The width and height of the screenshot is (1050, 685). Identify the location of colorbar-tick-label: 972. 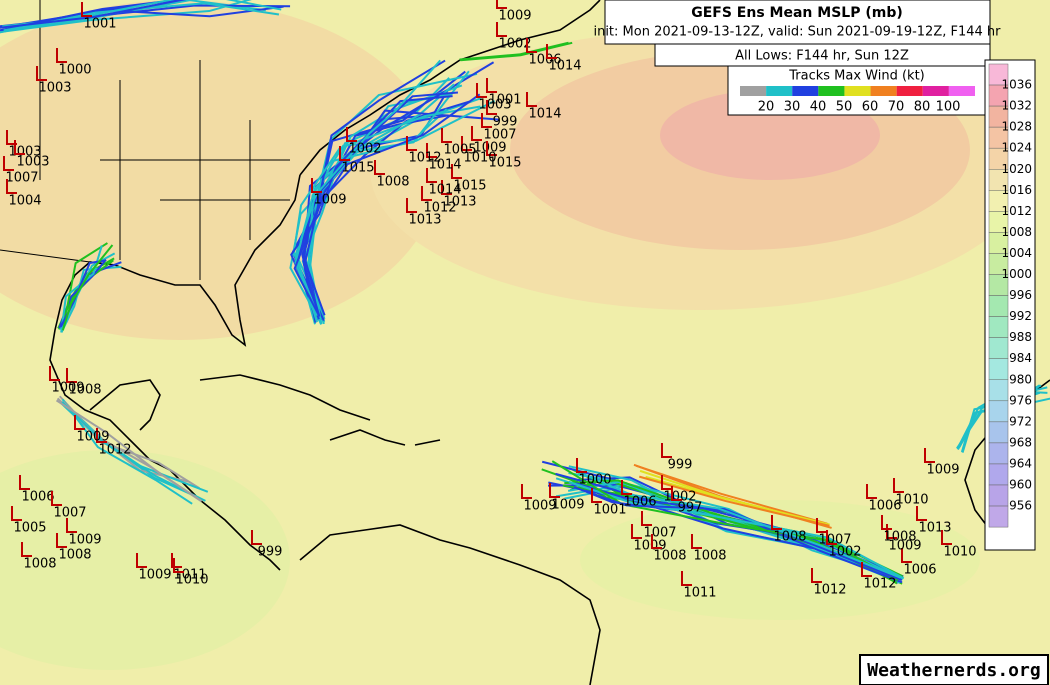
(1020, 421).